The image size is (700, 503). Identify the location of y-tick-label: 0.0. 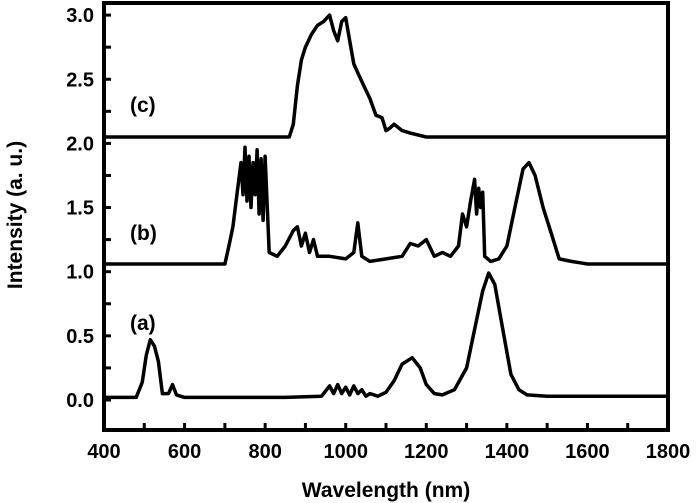
(80, 401).